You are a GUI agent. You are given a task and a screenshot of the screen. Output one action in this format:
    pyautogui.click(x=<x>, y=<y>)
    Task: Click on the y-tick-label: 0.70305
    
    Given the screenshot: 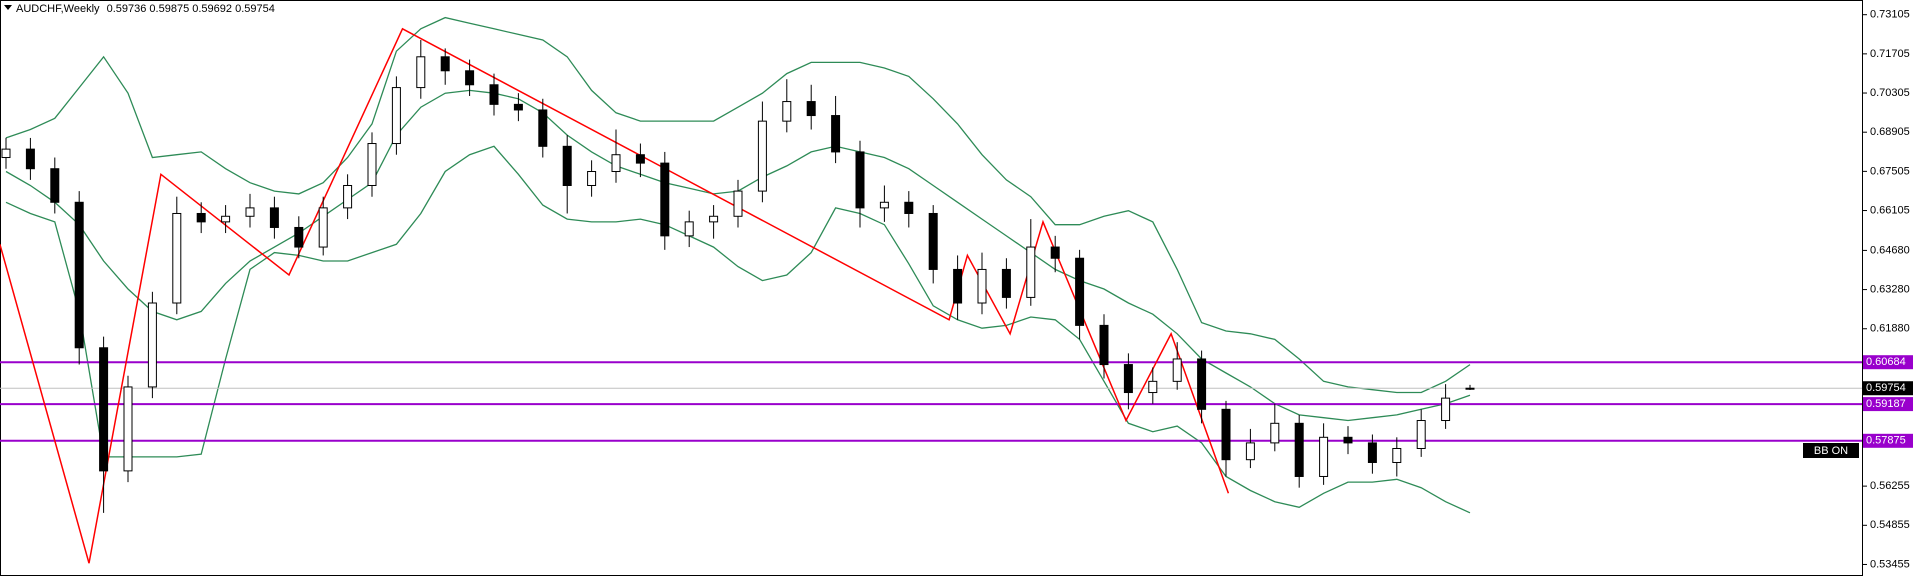 What is the action you would take?
    pyautogui.click(x=1890, y=93)
    